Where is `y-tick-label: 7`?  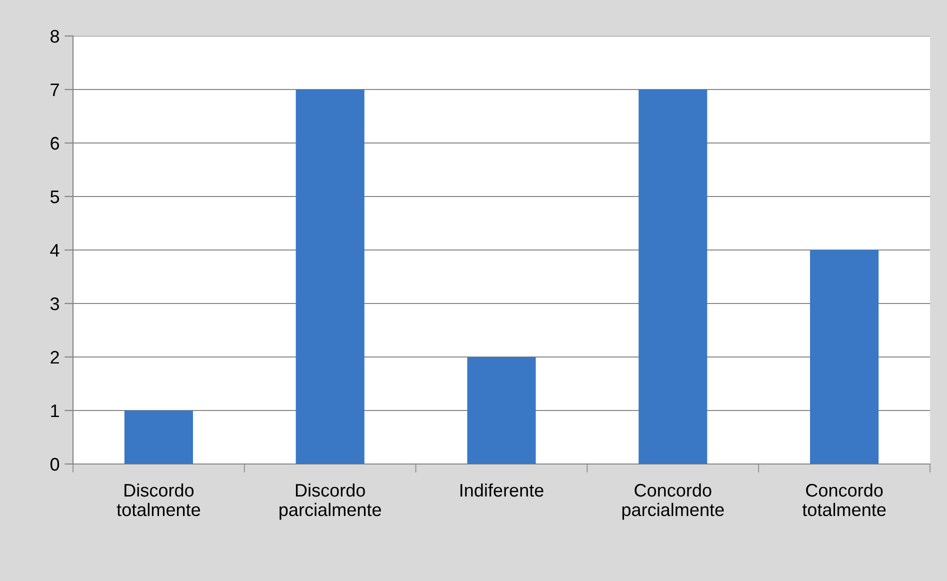 y-tick-label: 7 is located at coordinates (54, 90).